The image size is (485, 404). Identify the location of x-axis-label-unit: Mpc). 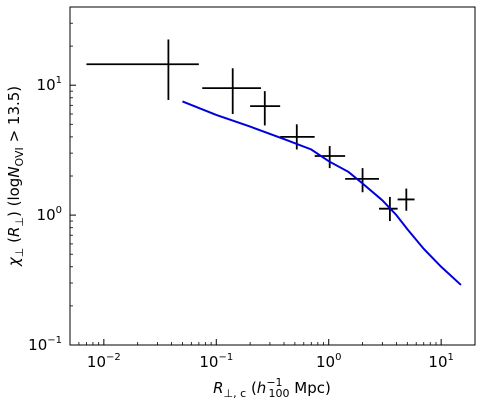
(310, 388).